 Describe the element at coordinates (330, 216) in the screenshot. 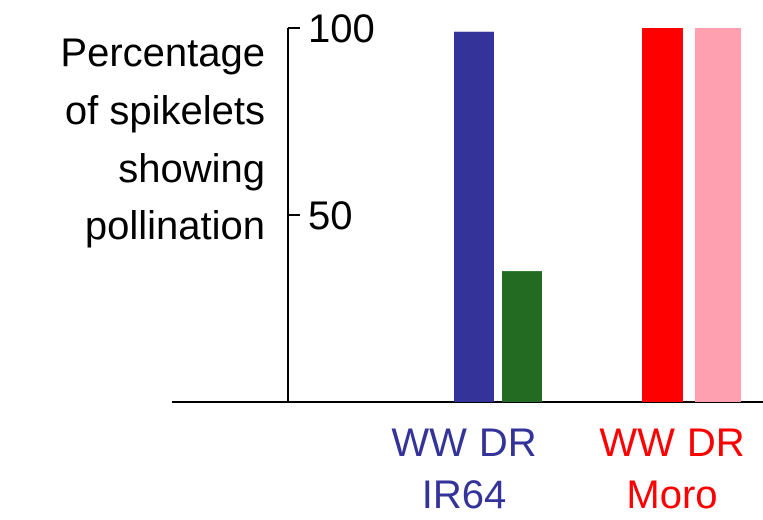

I see `y-tick-label: 50` at that location.